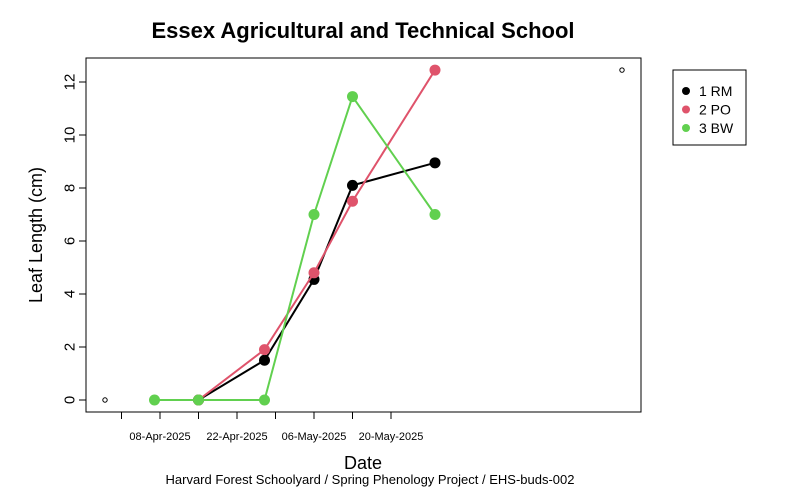  I want to click on chart-title: Essex Agricultural and Technical School, so click(362, 30).